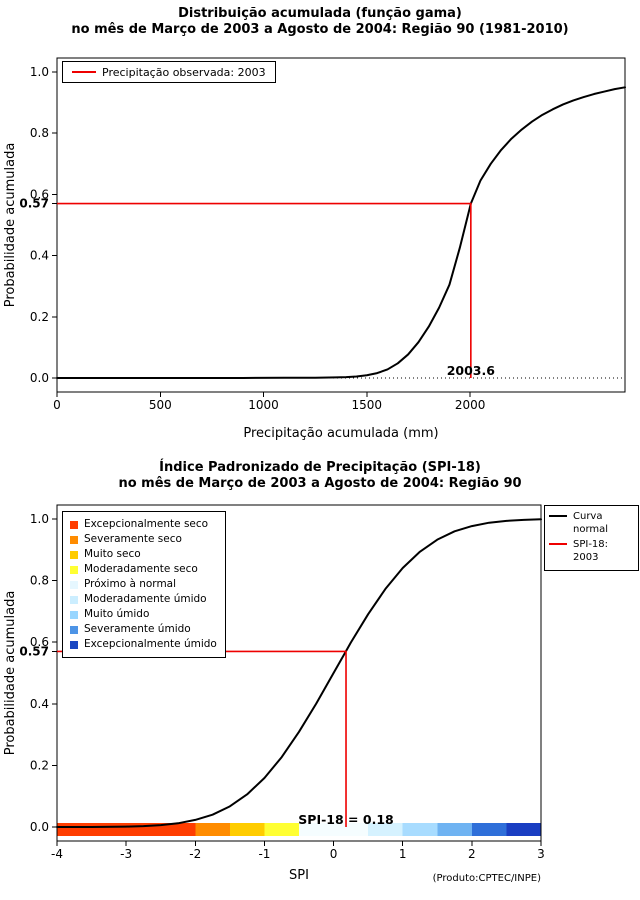 Image resolution: width=640 pixels, height=900 pixels. What do you see at coordinates (367, 405) in the screenshot?
I see `x-tick-label: 1500` at bounding box center [367, 405].